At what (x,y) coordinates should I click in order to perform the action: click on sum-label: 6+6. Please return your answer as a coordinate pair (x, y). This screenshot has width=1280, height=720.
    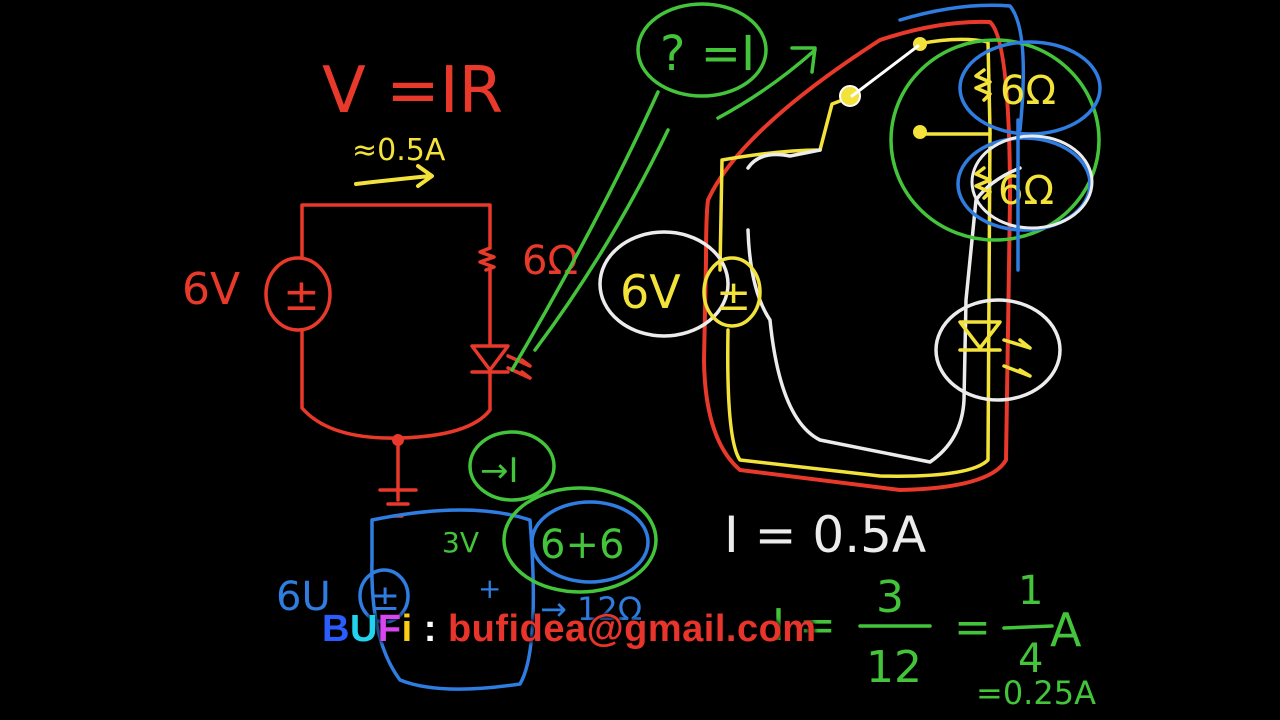
    Looking at the image, I should click on (582, 545).